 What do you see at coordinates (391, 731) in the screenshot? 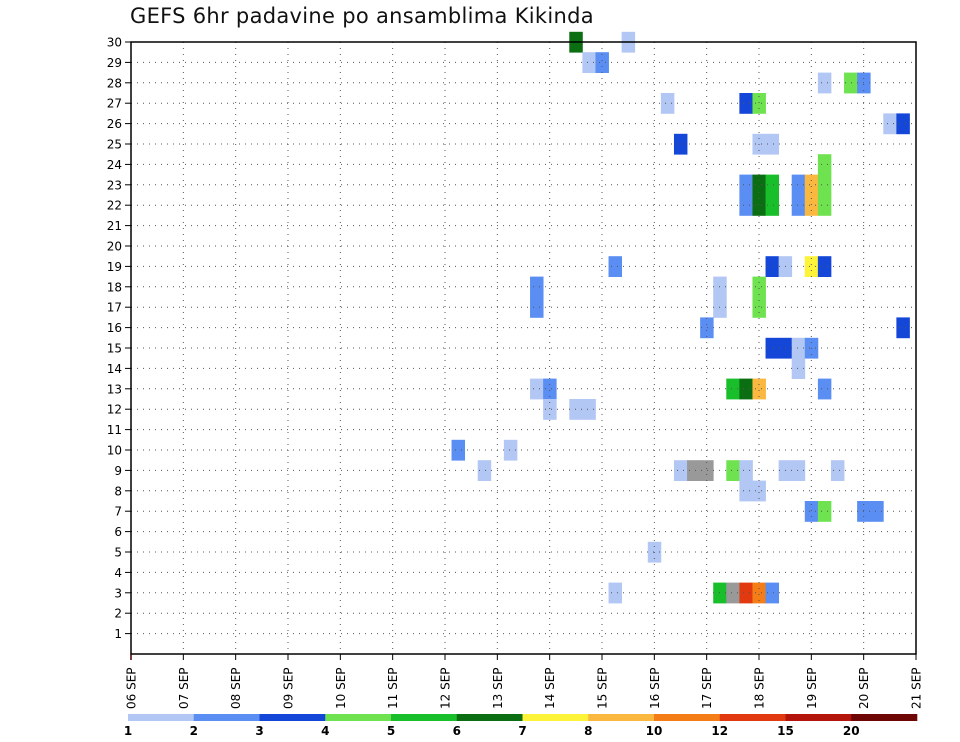
I see `colorbar-label: 5` at bounding box center [391, 731].